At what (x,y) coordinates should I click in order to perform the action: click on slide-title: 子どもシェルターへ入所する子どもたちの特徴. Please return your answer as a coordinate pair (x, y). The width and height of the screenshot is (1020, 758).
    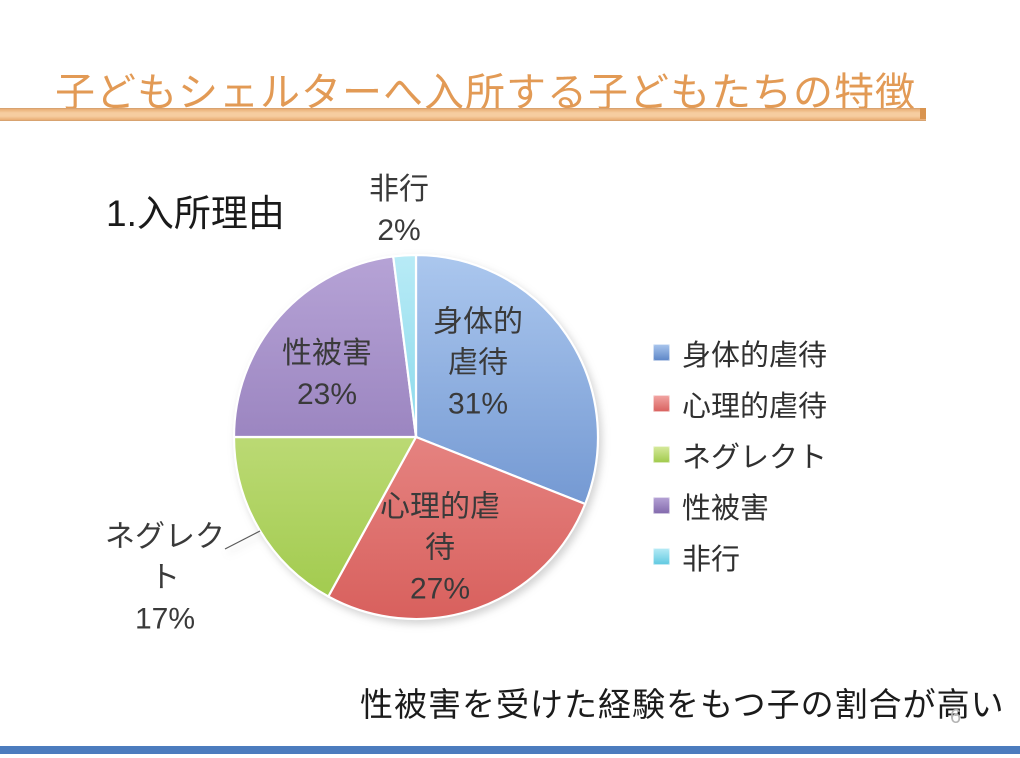
    Looking at the image, I should click on (485, 93).